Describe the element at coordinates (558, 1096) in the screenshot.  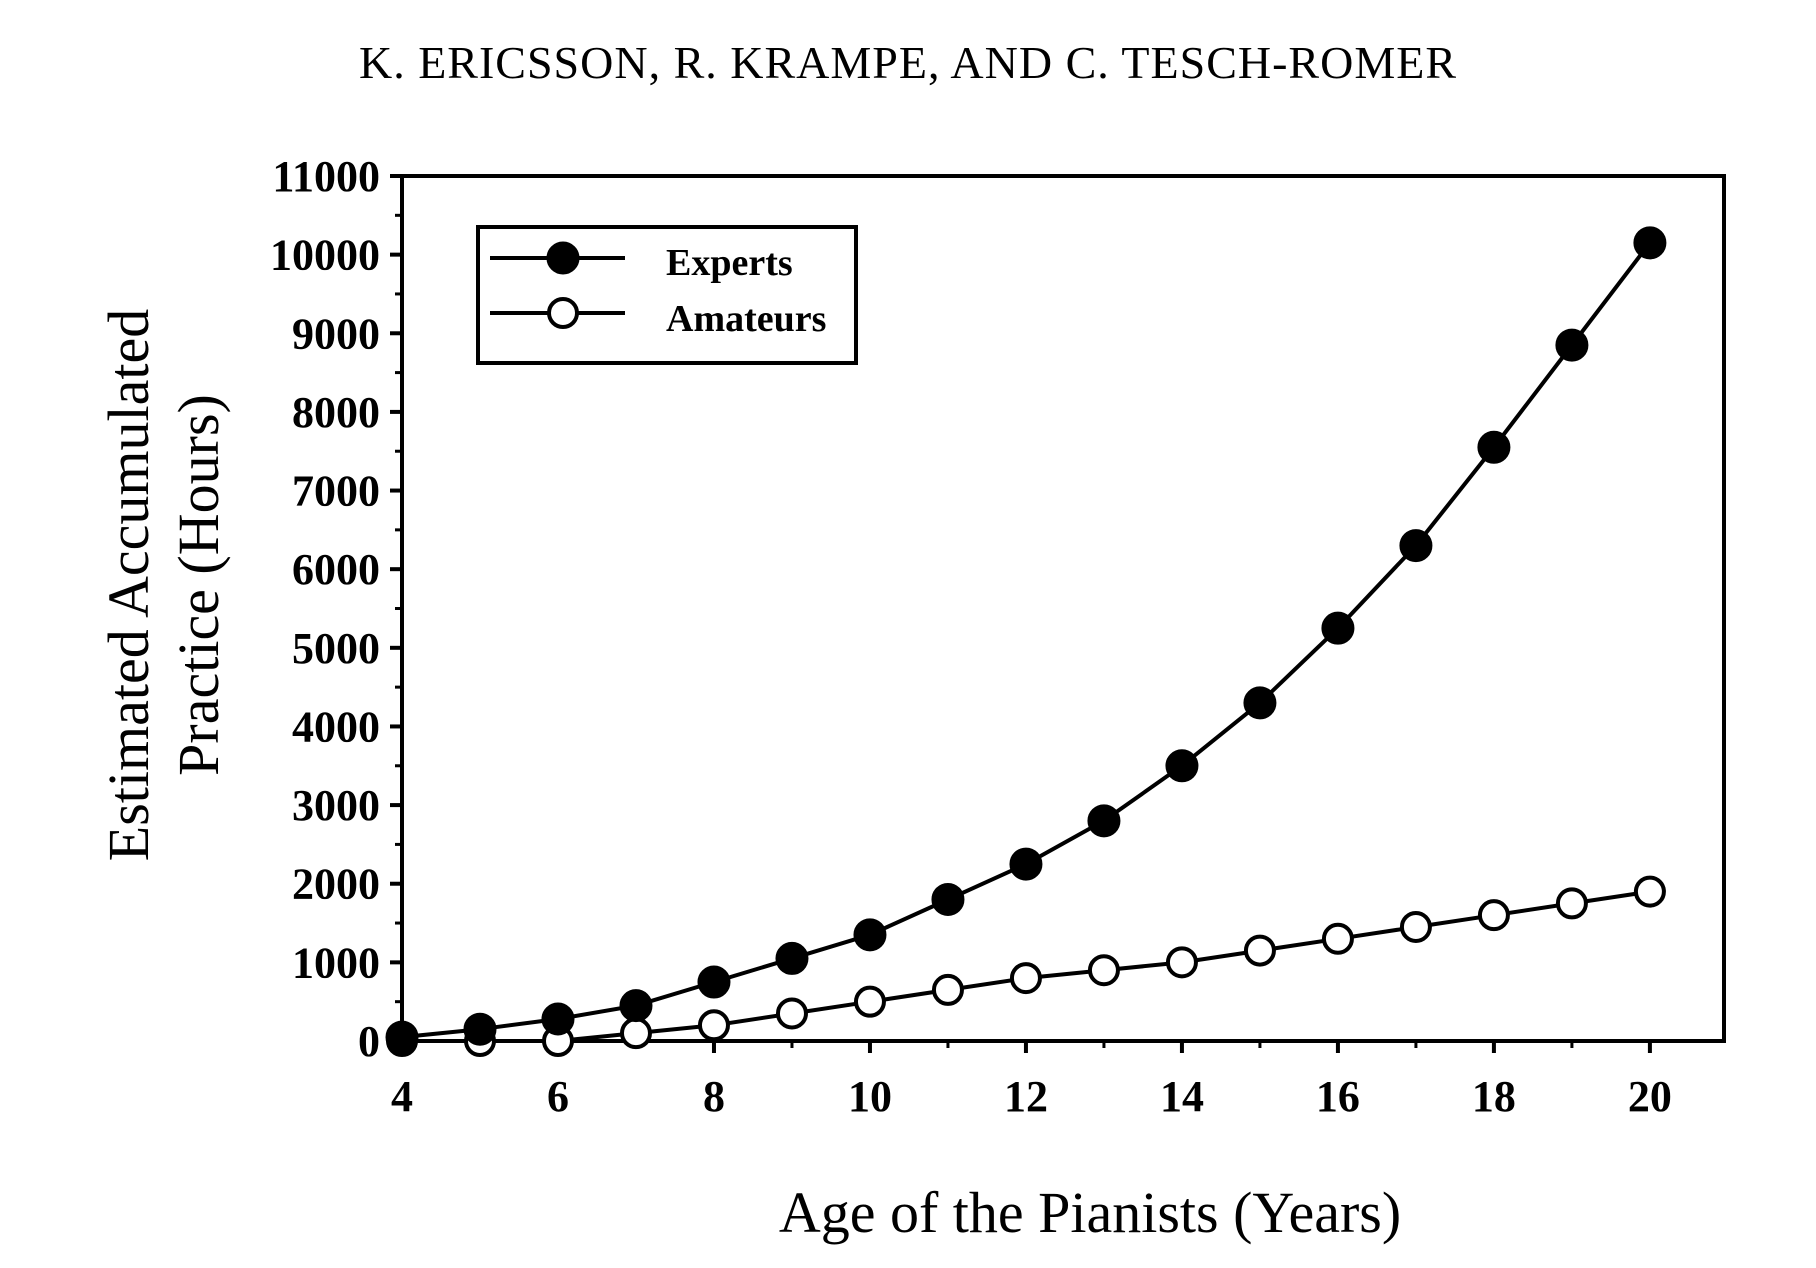
I see `x-tick-label: 6` at that location.